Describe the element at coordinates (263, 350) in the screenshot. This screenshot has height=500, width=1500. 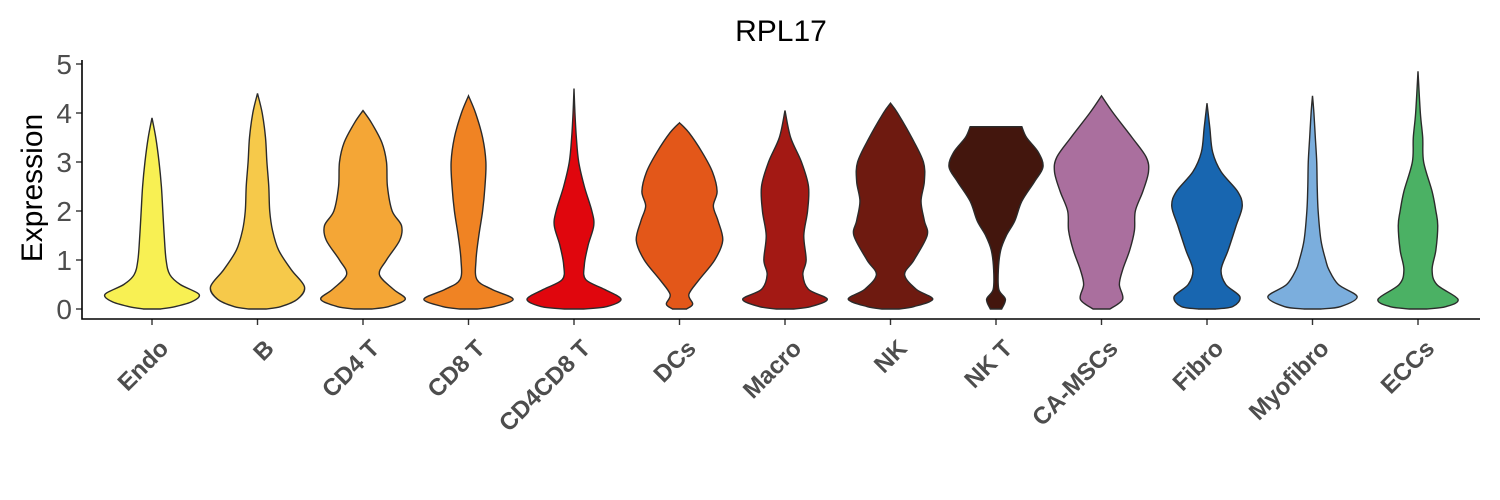
I see `x-tick-label: B` at that location.